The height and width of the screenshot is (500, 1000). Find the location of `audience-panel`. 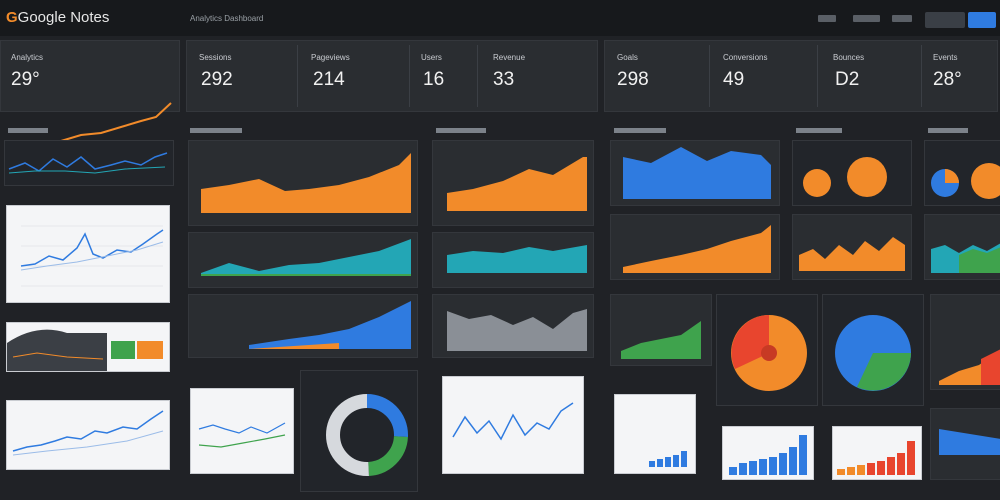

audience-panel is located at coordinates (89, 163).